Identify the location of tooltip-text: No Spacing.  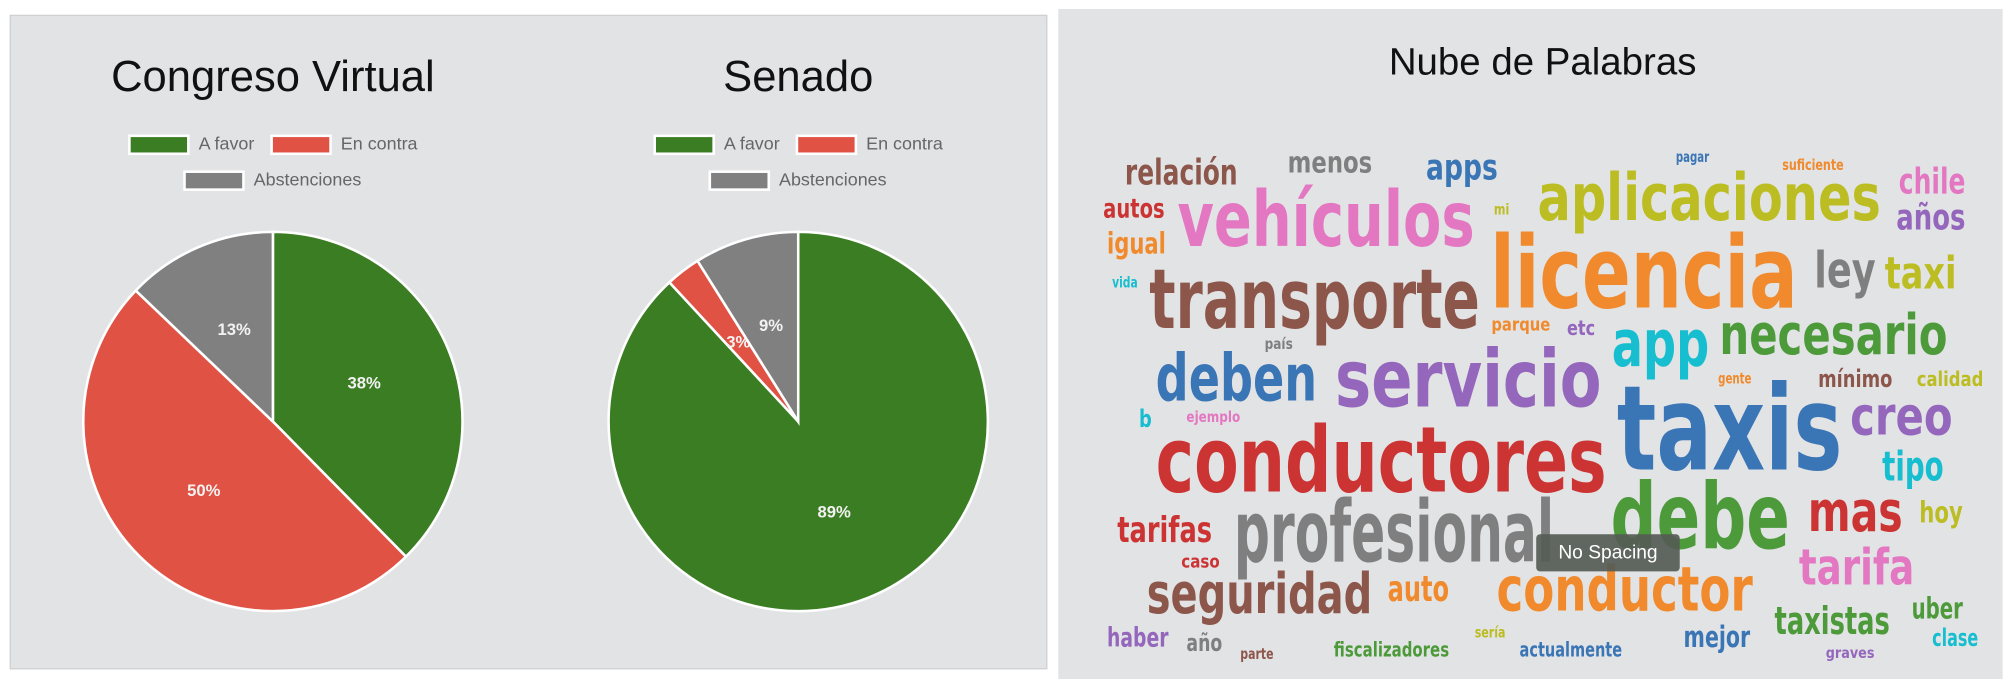
(1607, 553).